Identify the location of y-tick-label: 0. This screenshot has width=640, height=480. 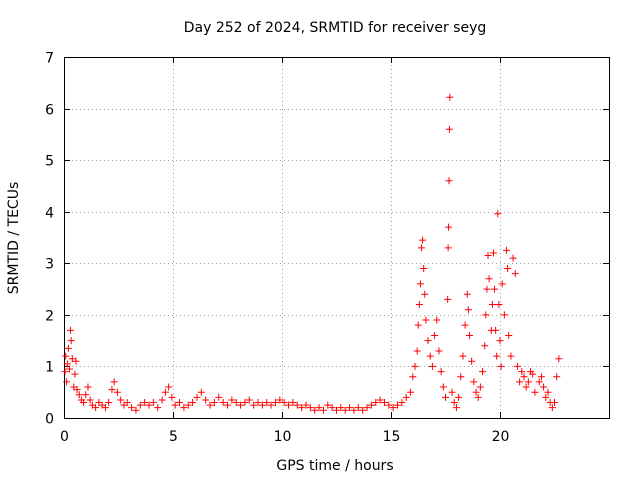
(49, 420).